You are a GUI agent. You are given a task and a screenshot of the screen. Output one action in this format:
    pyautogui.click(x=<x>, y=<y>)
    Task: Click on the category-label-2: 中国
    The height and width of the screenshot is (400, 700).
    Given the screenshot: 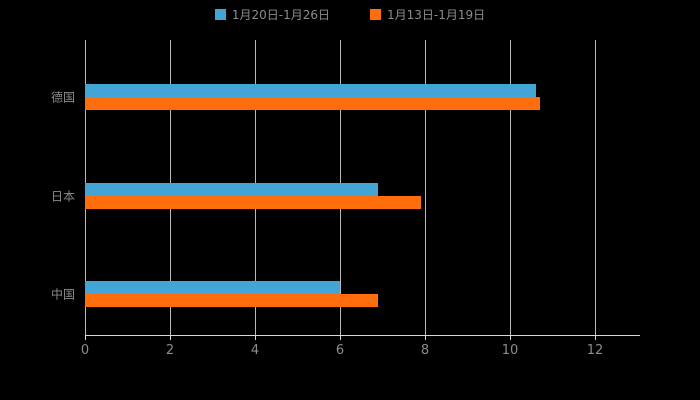 What is the action you would take?
    pyautogui.click(x=62, y=294)
    